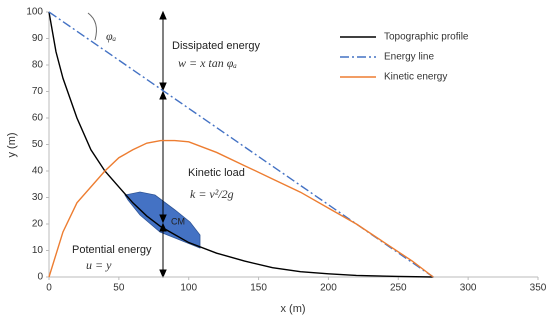 This screenshot has height=320, width=550. What do you see at coordinates (119, 288) in the screenshot?
I see `x-tick-label: 50` at bounding box center [119, 288].